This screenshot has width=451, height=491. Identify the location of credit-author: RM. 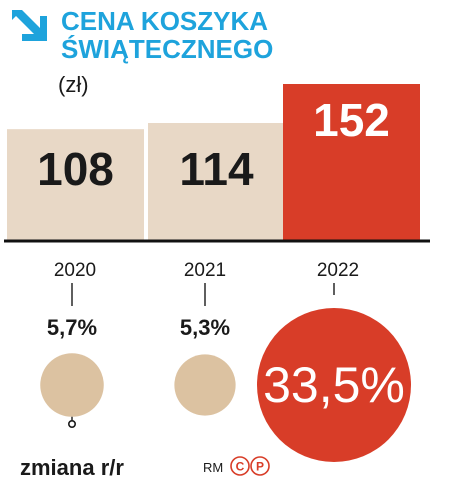
(213, 467).